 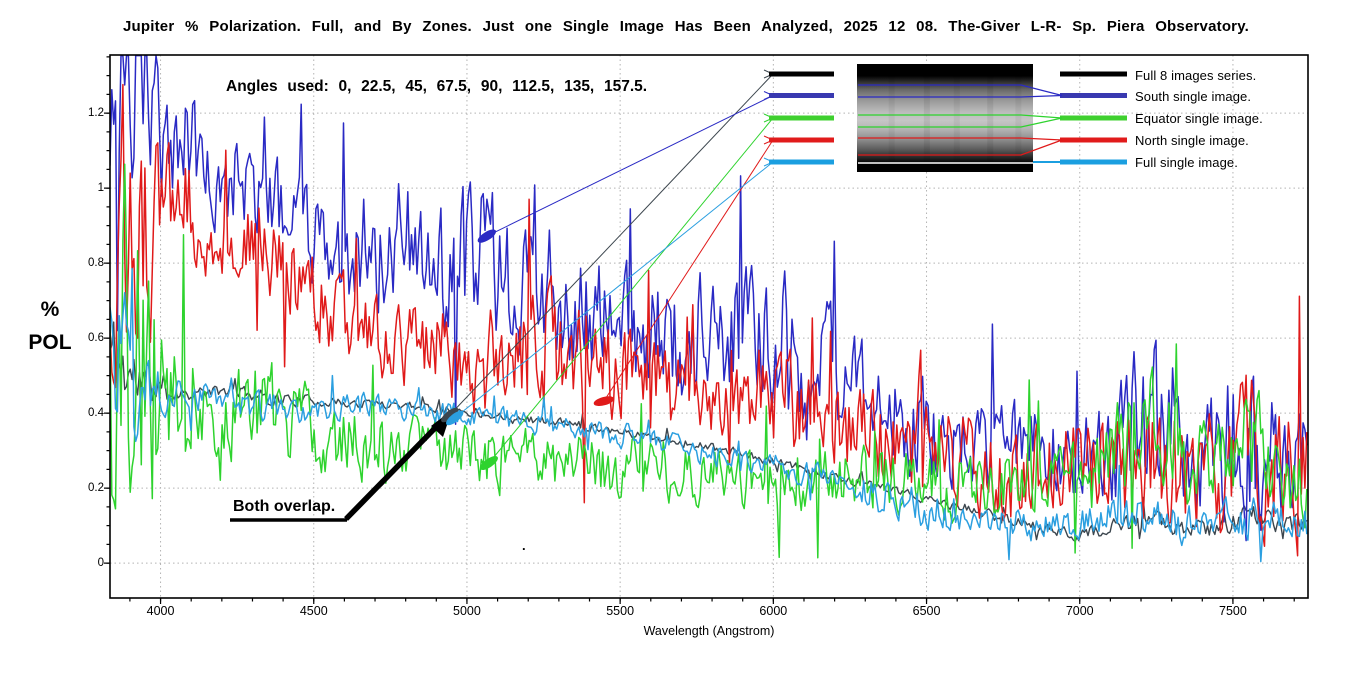 What do you see at coordinates (100, 188) in the screenshot?
I see `y-tick-label: 1` at bounding box center [100, 188].